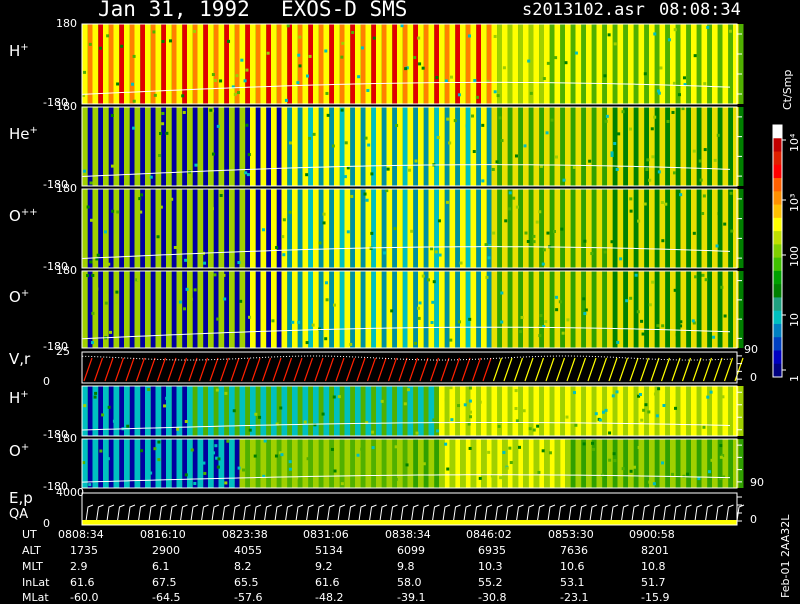 The height and width of the screenshot is (604, 800). What do you see at coordinates (409, 64) in the screenshot?
I see `panel-frame` at bounding box center [409, 64].